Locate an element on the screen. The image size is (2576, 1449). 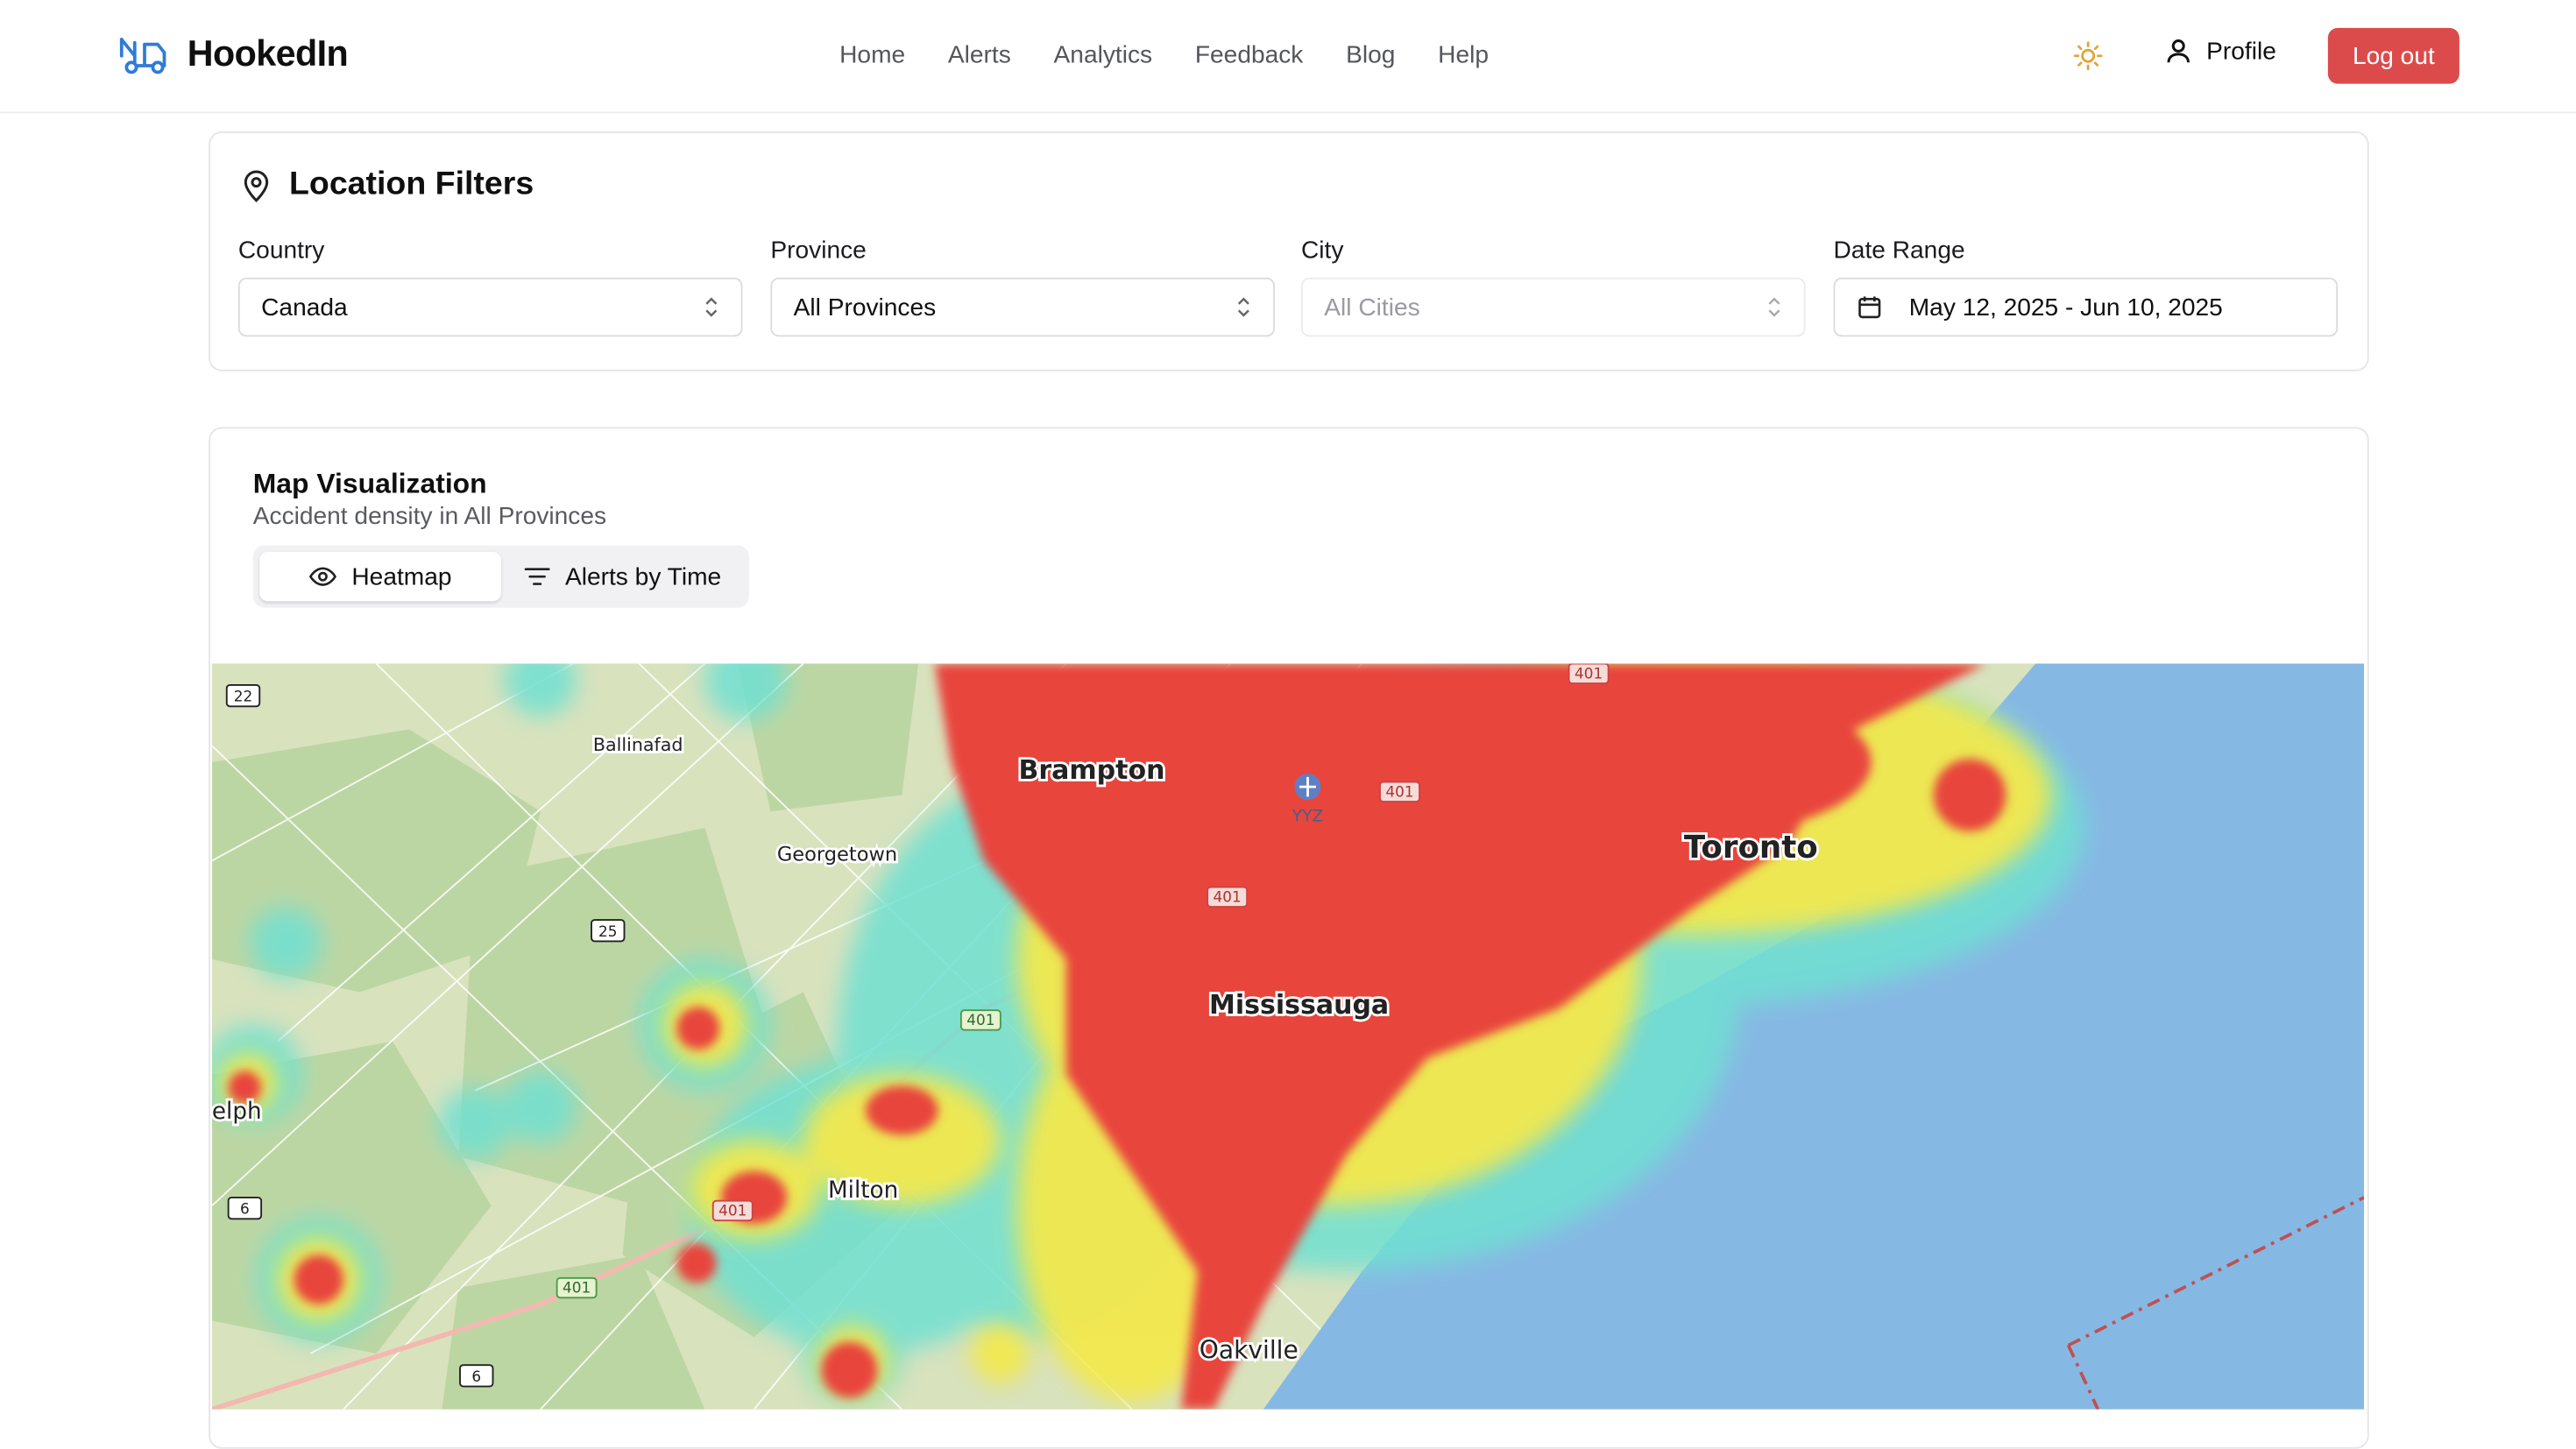
profile-link: Profile is located at coordinates (2219, 51).